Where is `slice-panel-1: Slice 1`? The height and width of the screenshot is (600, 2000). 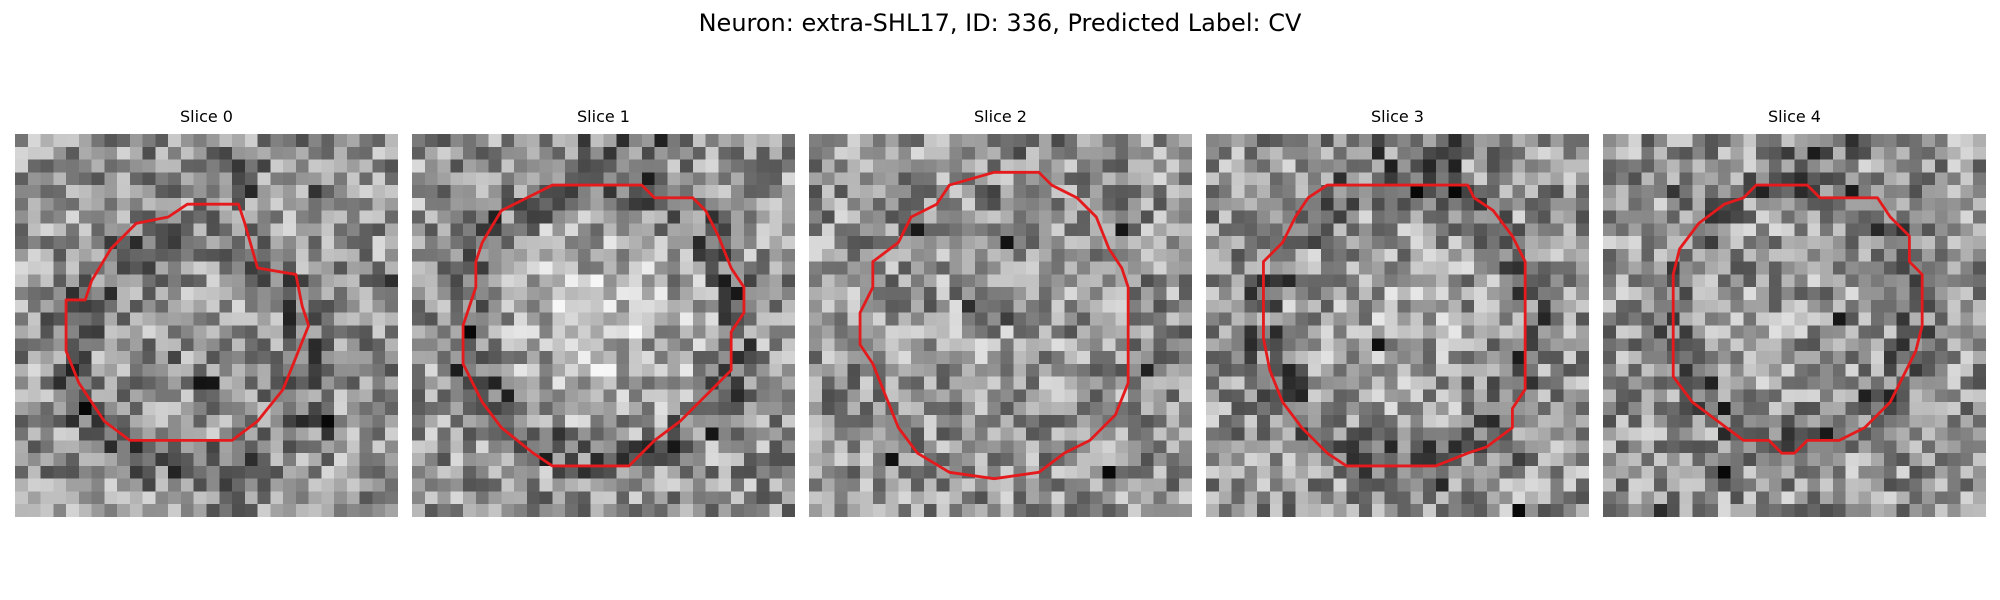
slice-panel-1: Slice 1 is located at coordinates (603, 311).